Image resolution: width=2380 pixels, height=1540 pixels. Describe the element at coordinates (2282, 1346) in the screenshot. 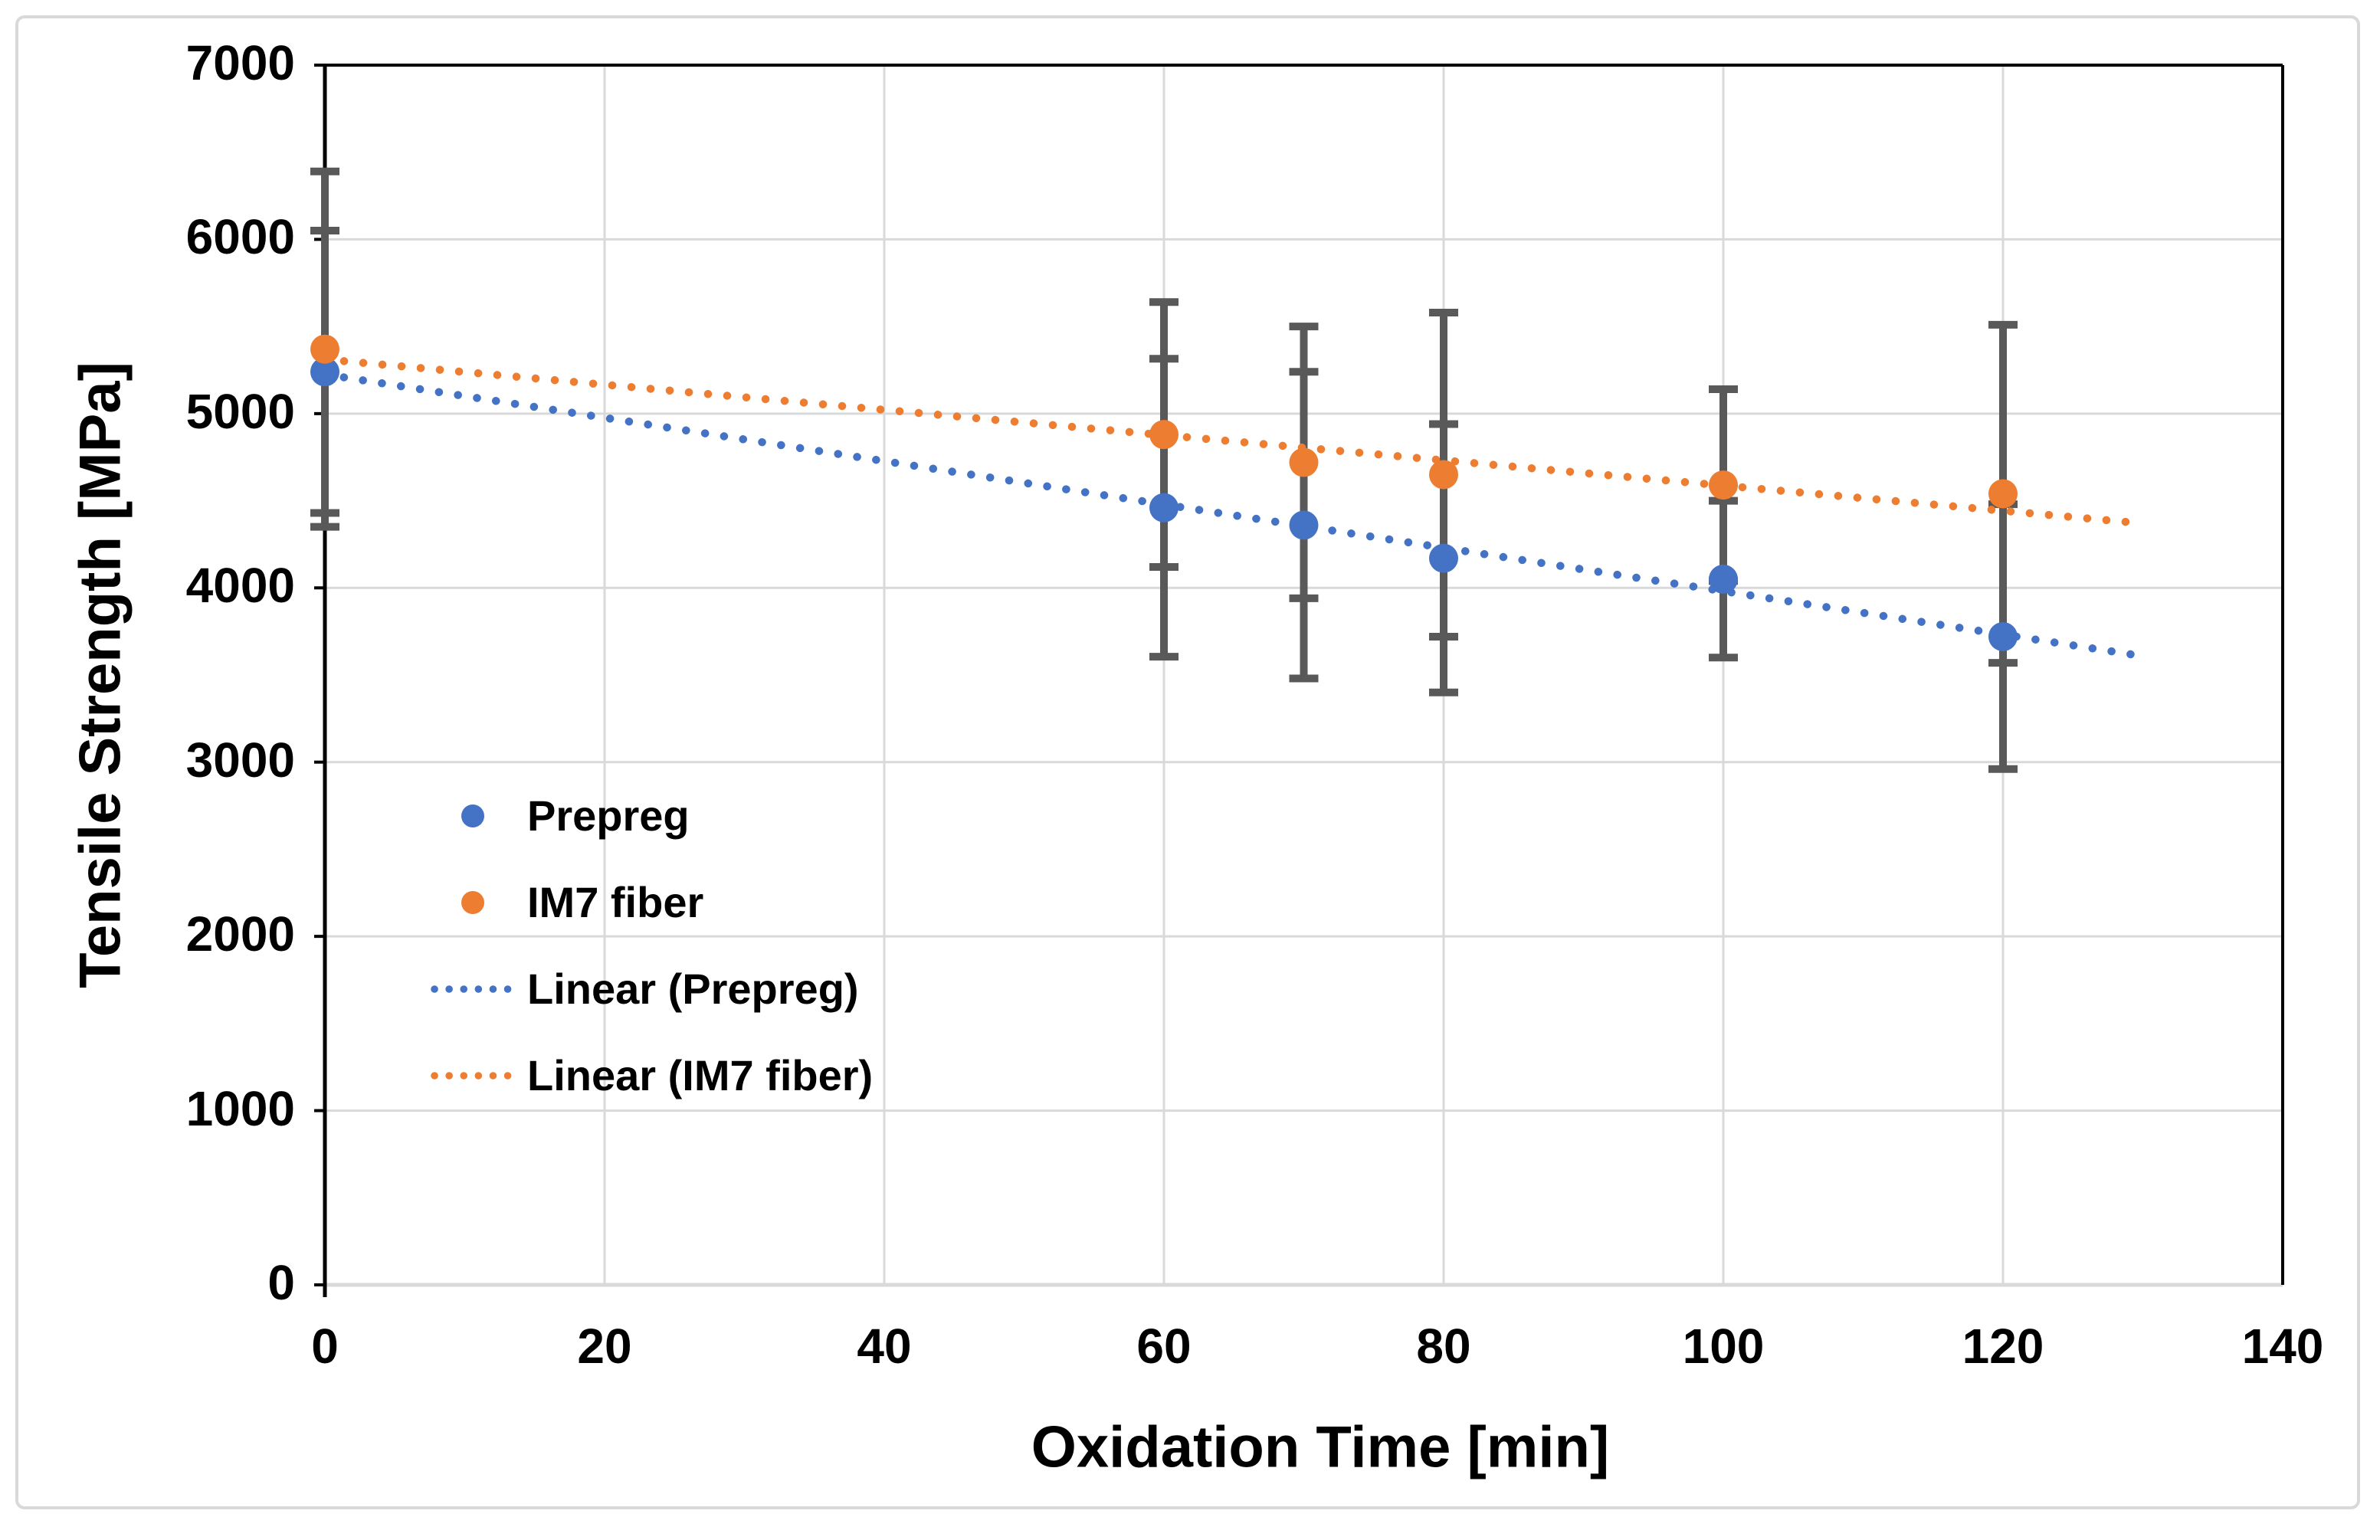

I see `x-tick-label: 140` at that location.